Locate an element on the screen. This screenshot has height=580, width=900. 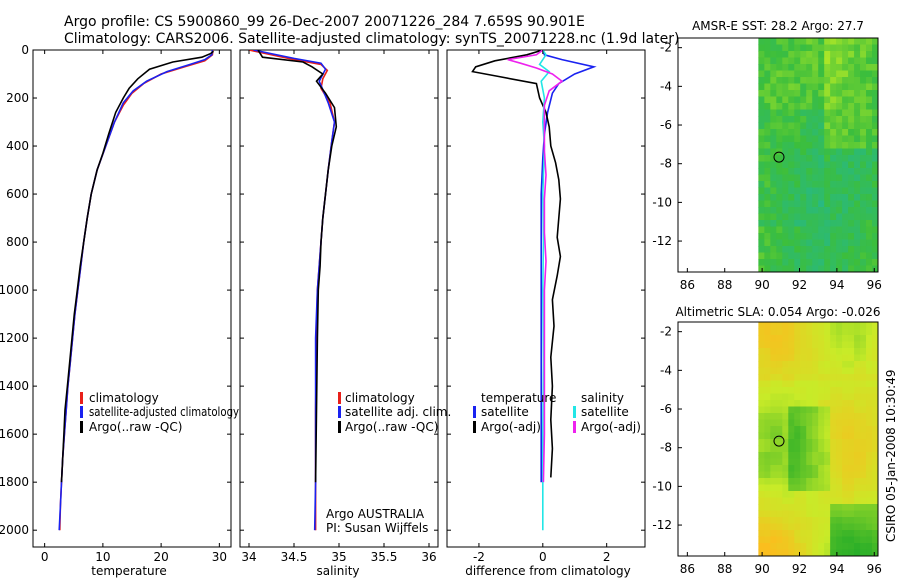
sla-map-title: Altimetric SLA: 0.054 Argo: -0.026 is located at coordinates (777, 312).